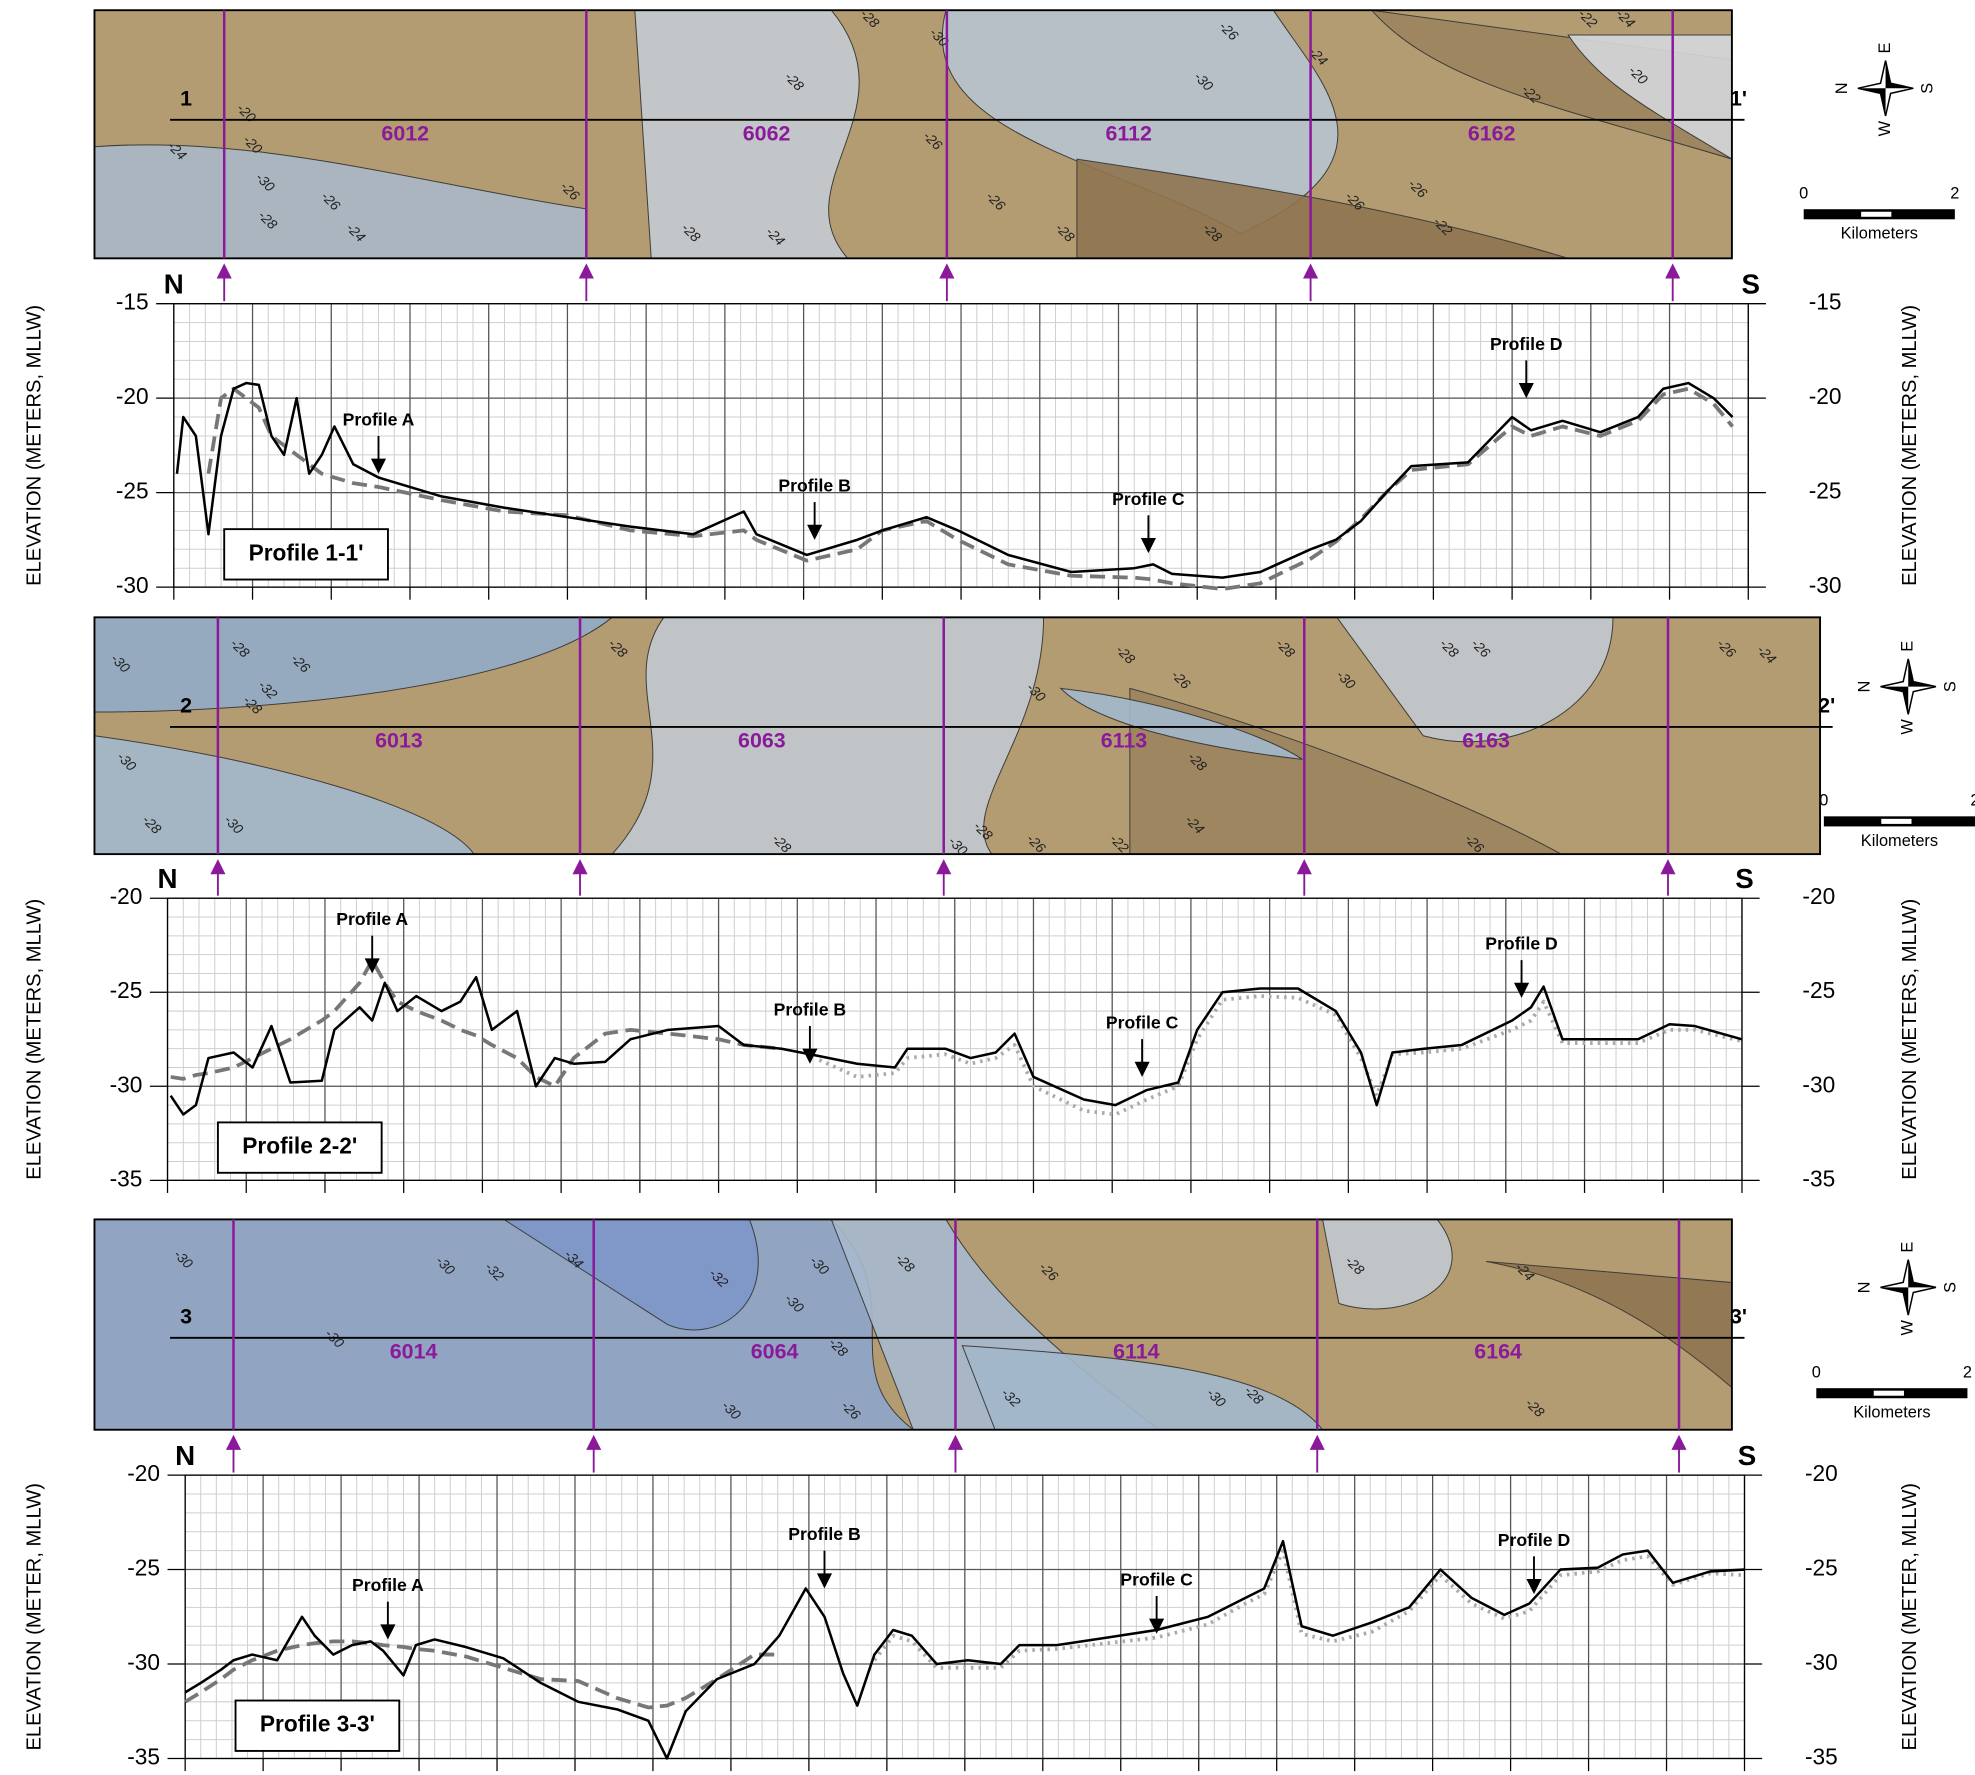 This screenshot has width=1975, height=1775. I want to click on profile-start: 1, so click(186, 98).